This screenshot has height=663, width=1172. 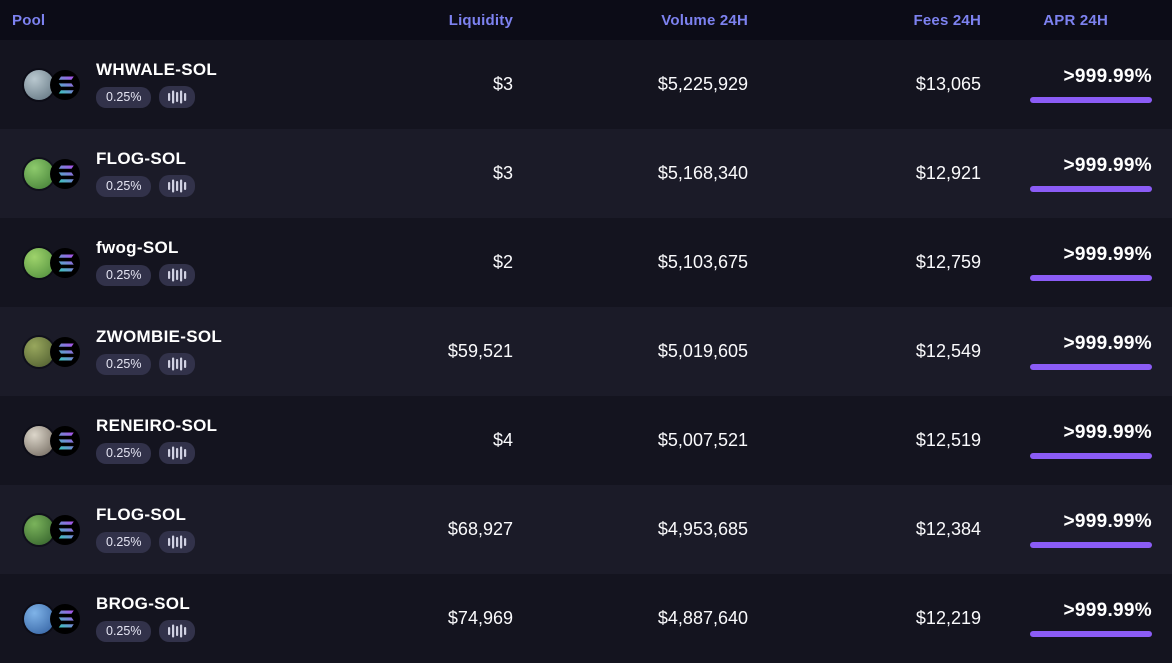 I want to click on pool-name: ZWOMBIE-SOL, so click(x=159, y=336).